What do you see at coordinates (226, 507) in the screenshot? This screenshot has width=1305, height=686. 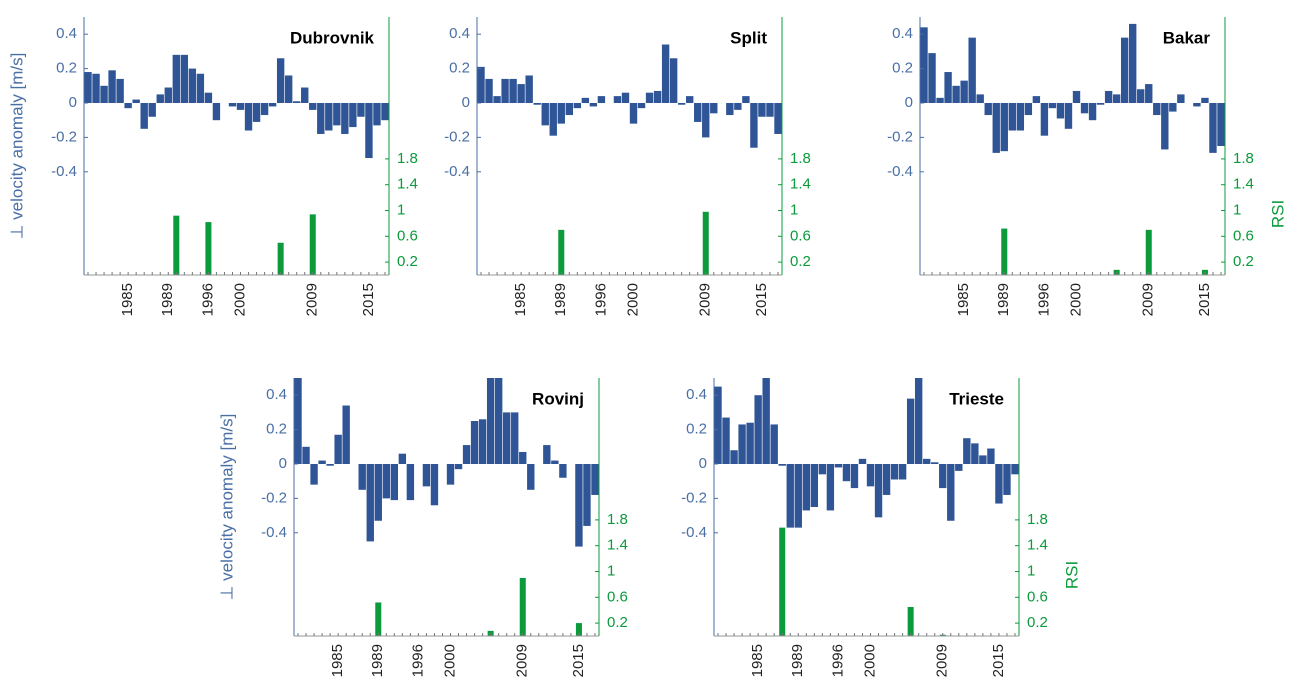 I see `y-axis-label: ⊥ velocity anomaly [m/s]` at bounding box center [226, 507].